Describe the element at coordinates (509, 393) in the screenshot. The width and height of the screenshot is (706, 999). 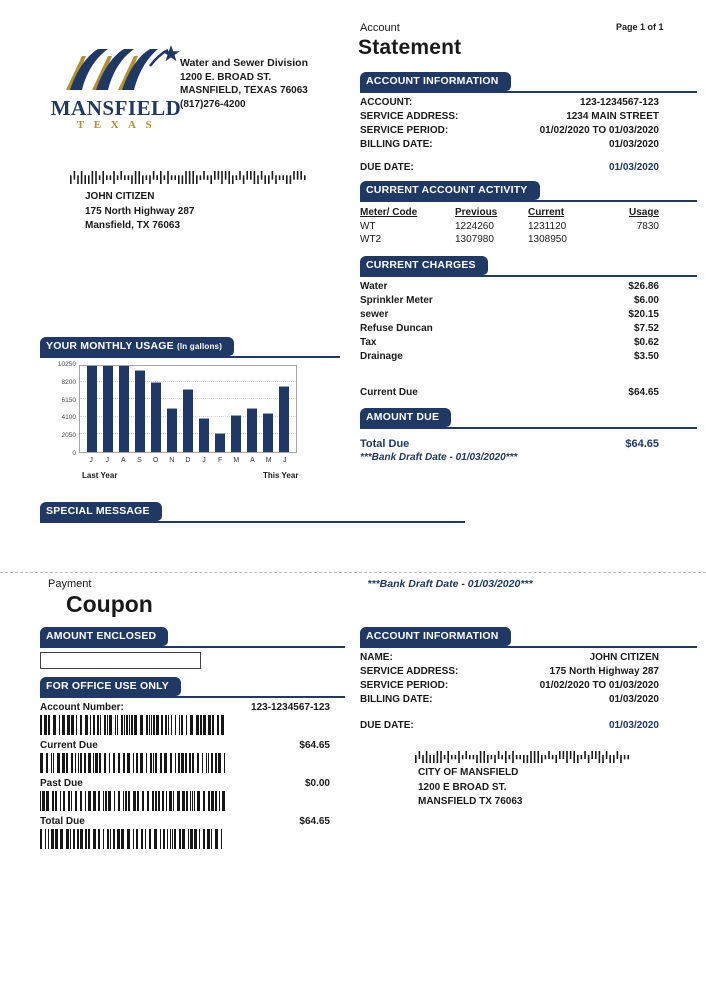
I see `current-due-row: Current Due $64.65` at that location.